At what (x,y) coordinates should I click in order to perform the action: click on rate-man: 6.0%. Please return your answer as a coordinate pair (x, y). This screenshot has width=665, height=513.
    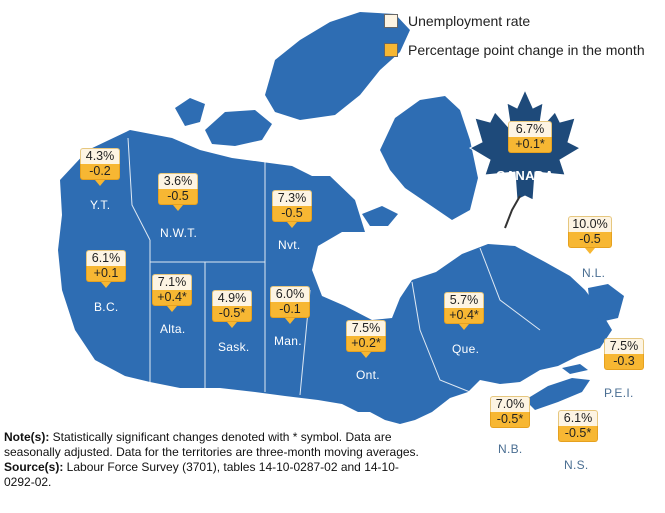
    Looking at the image, I should click on (290, 294).